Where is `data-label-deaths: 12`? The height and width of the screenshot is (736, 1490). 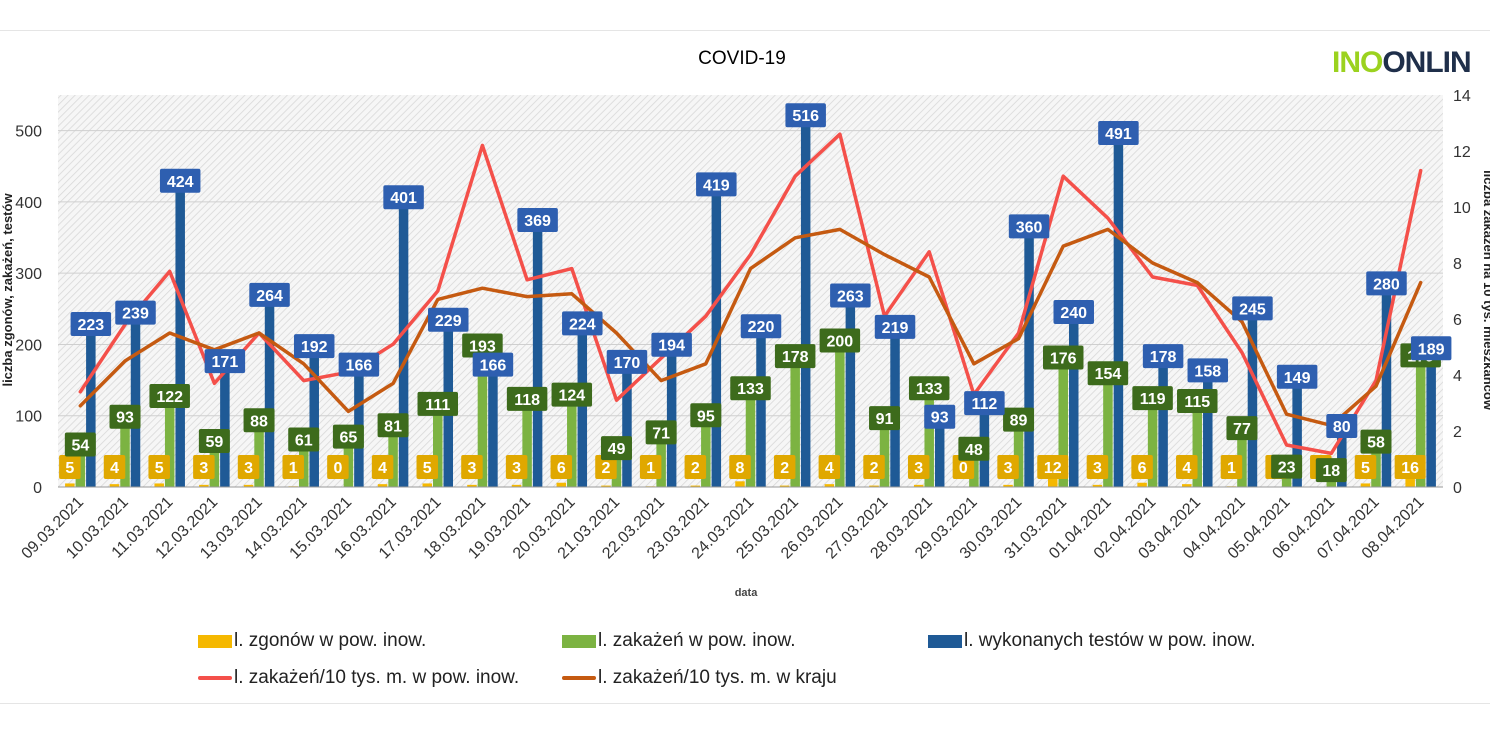
data-label-deaths: 12 is located at coordinates (1053, 468).